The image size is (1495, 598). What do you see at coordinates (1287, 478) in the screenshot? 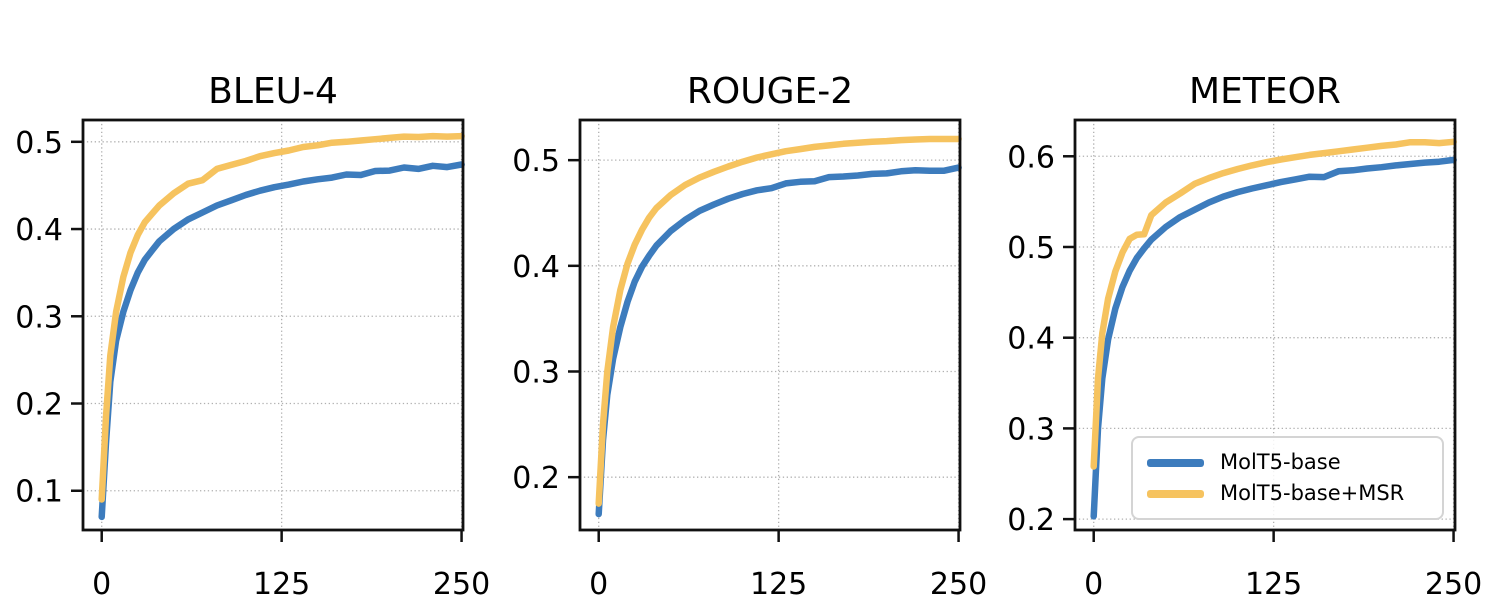
I see `legend: MolT5-base MolT5-base+MSR` at bounding box center [1287, 478].